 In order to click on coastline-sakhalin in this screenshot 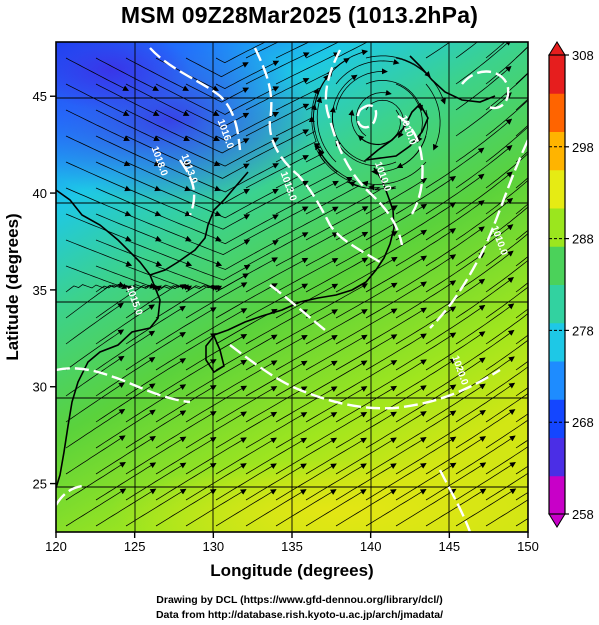, I will do `click(452, 79)`.